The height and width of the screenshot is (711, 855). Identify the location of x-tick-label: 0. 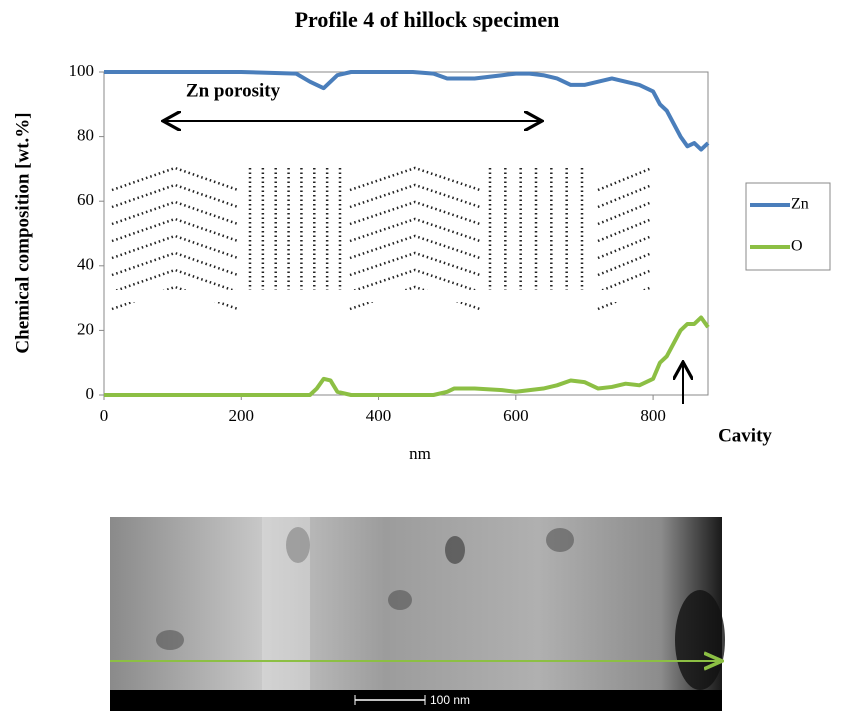
(104, 415).